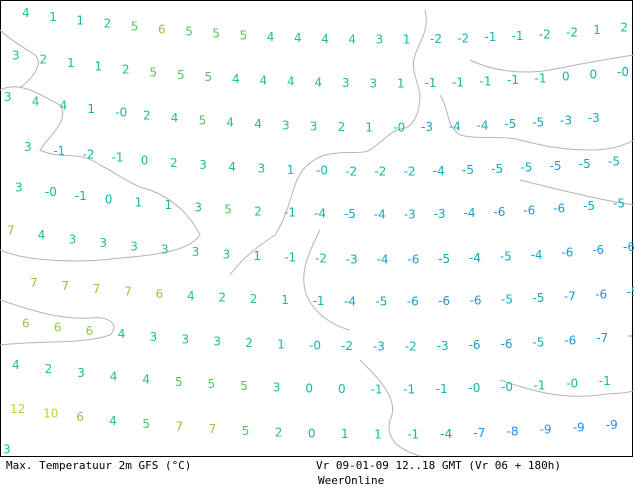  I want to click on valid-time: Vr 09-01-09 12..18 GMT (Vr 06 + 180h), so click(438, 465).